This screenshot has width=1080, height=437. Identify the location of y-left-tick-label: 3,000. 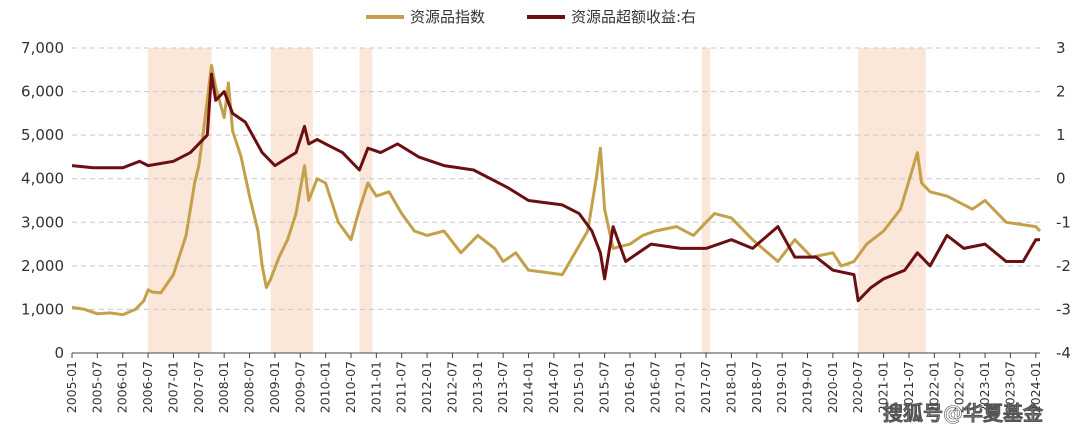
(42, 222).